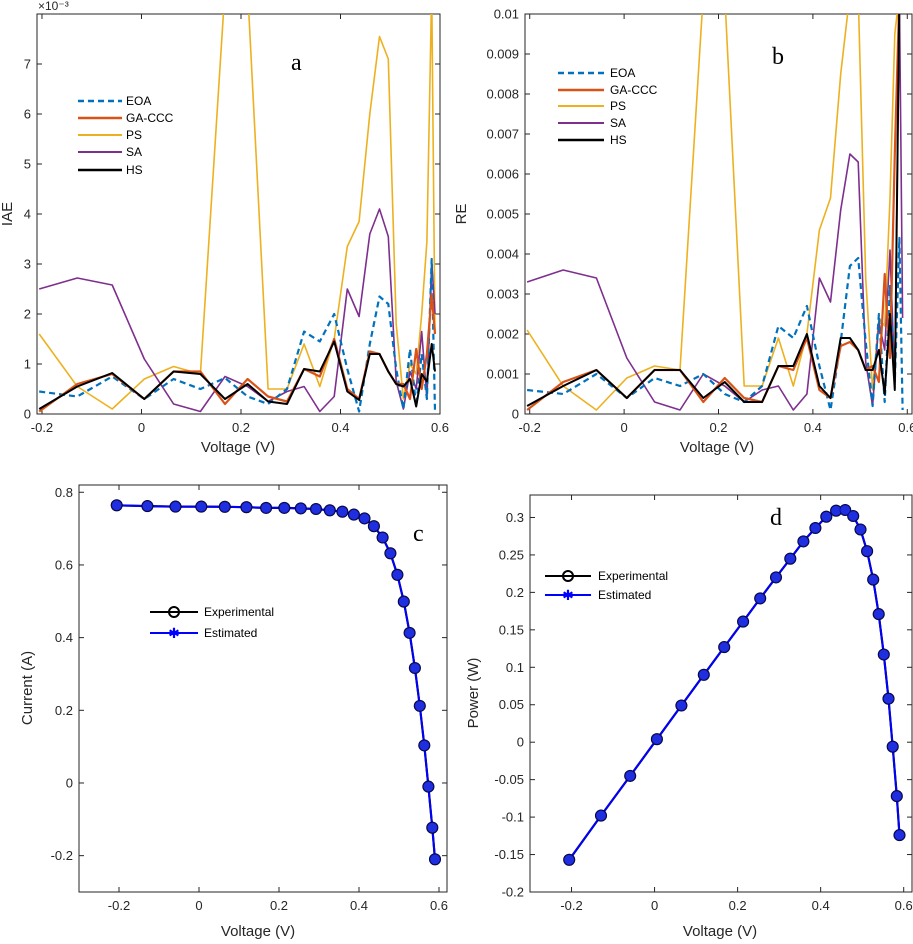 This screenshot has height=944, width=913. I want to click on legend-label-ga-ccc-a: GA-CCC, so click(150, 118).